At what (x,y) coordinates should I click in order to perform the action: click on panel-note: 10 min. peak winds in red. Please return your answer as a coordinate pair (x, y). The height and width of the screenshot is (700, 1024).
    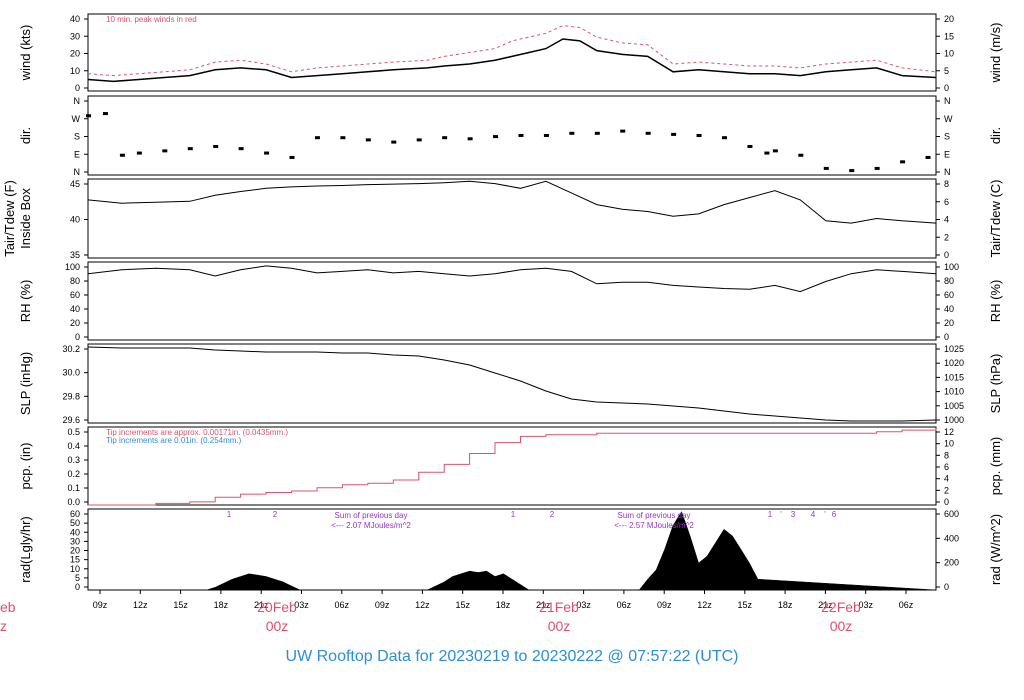
    Looking at the image, I should click on (151, 19).